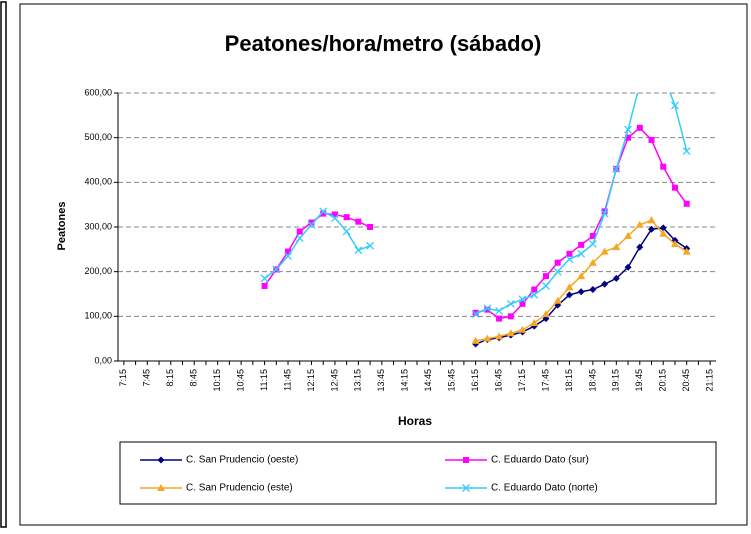  What do you see at coordinates (334, 380) in the screenshot?
I see `x-tick-label: 12:45` at bounding box center [334, 380].